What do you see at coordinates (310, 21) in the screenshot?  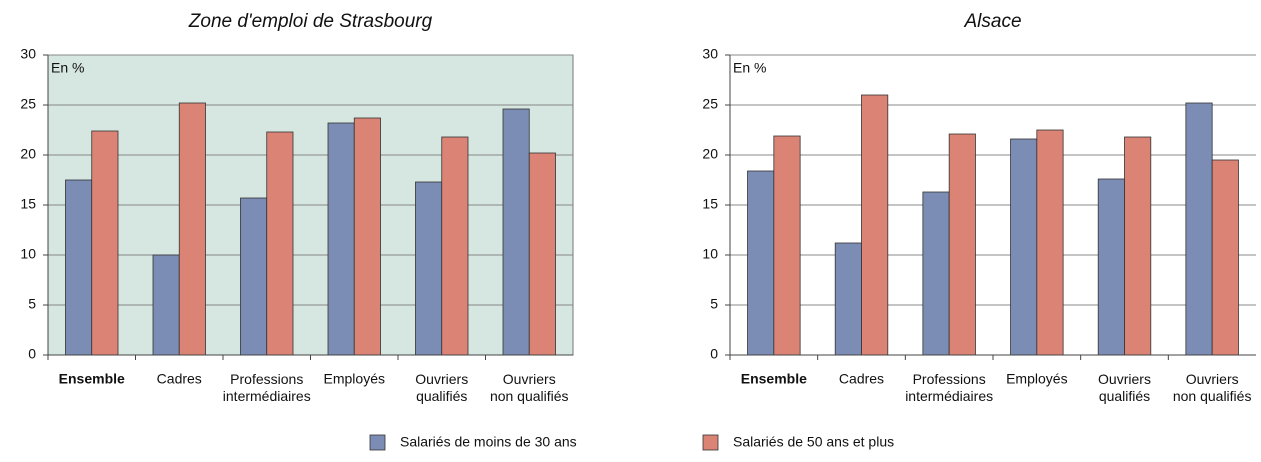 I see `chart-title: Zone d'emploi de Strasbourg` at bounding box center [310, 21].